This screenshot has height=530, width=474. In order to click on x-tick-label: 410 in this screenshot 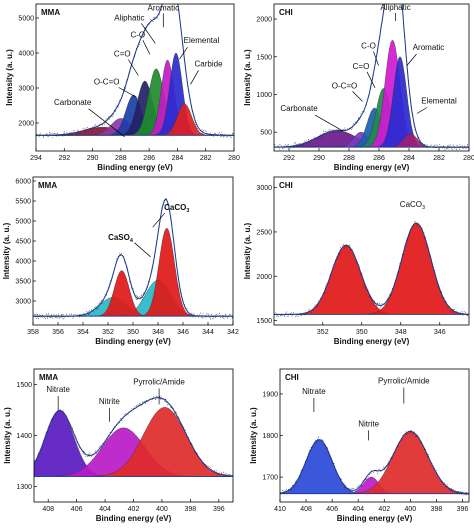, I will do `click(280, 509)`.